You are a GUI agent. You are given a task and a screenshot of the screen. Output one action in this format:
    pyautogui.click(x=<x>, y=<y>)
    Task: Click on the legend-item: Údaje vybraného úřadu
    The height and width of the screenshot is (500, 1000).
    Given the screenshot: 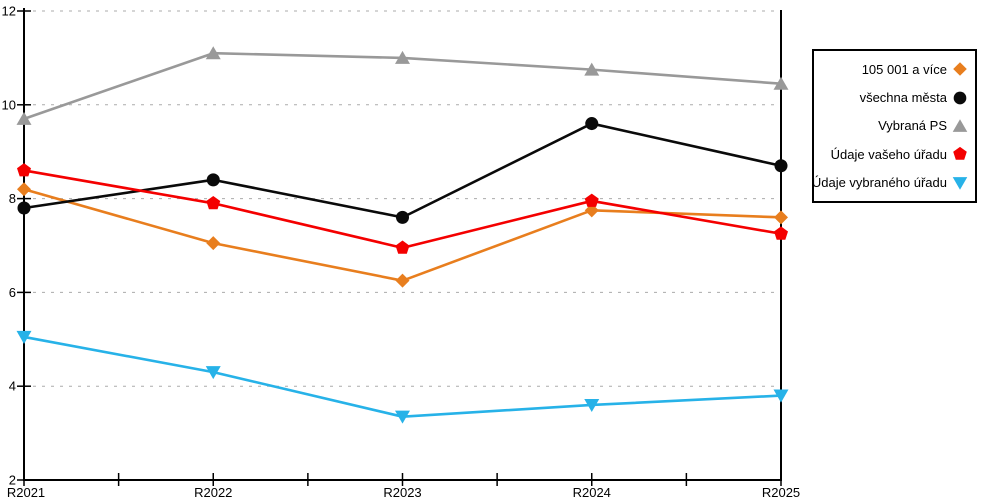 What is the action you would take?
    pyautogui.click(x=890, y=183)
    